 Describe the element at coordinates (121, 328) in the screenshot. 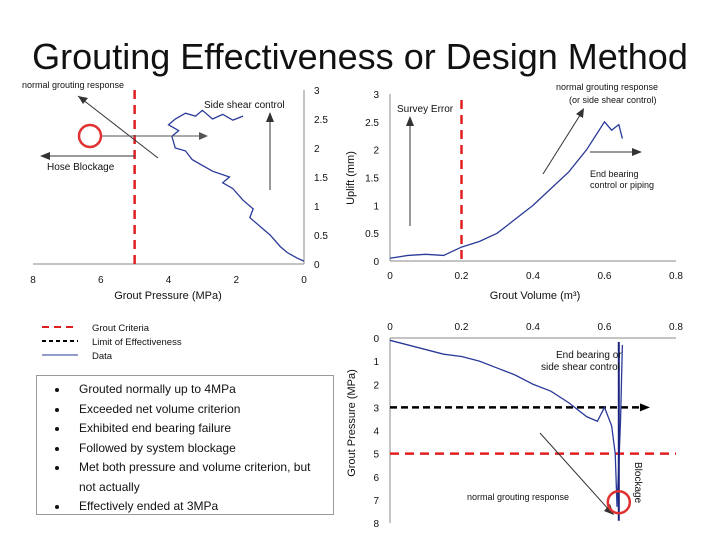

I see `legend-label-criteria: Grout Criteria` at that location.